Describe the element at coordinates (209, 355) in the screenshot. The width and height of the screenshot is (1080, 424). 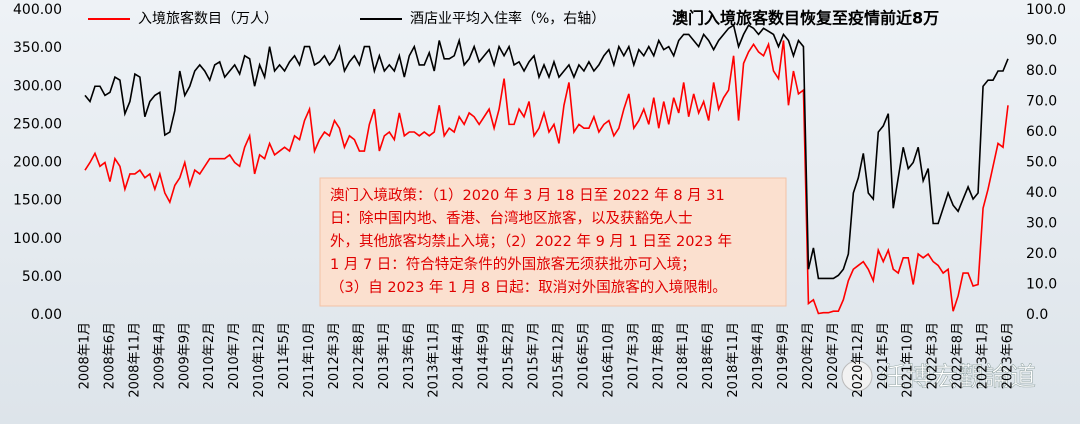
I see `x-tick-label: 2010年2月` at that location.